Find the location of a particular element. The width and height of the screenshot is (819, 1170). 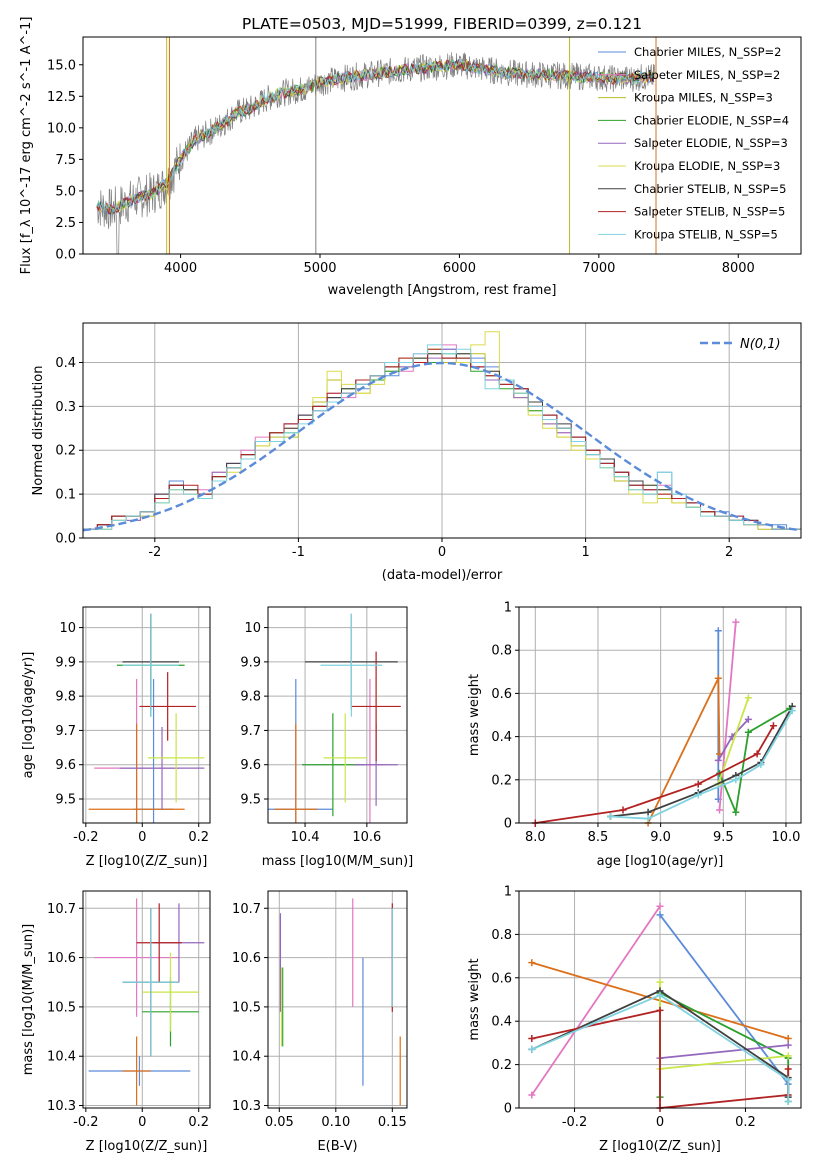

x-tick-label: 4000 is located at coordinates (180, 268).